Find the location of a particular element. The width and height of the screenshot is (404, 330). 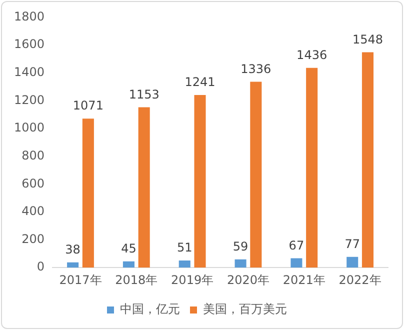

y-tick-label: 1800 is located at coordinates (29, 16).